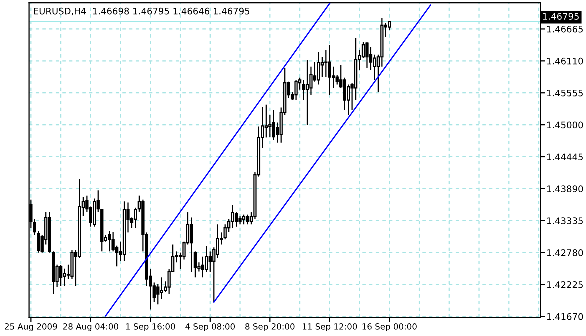 The height and width of the screenshot is (336, 586). Describe the element at coordinates (565, 253) in the screenshot. I see `y-tick-label: 1.42780` at that location.